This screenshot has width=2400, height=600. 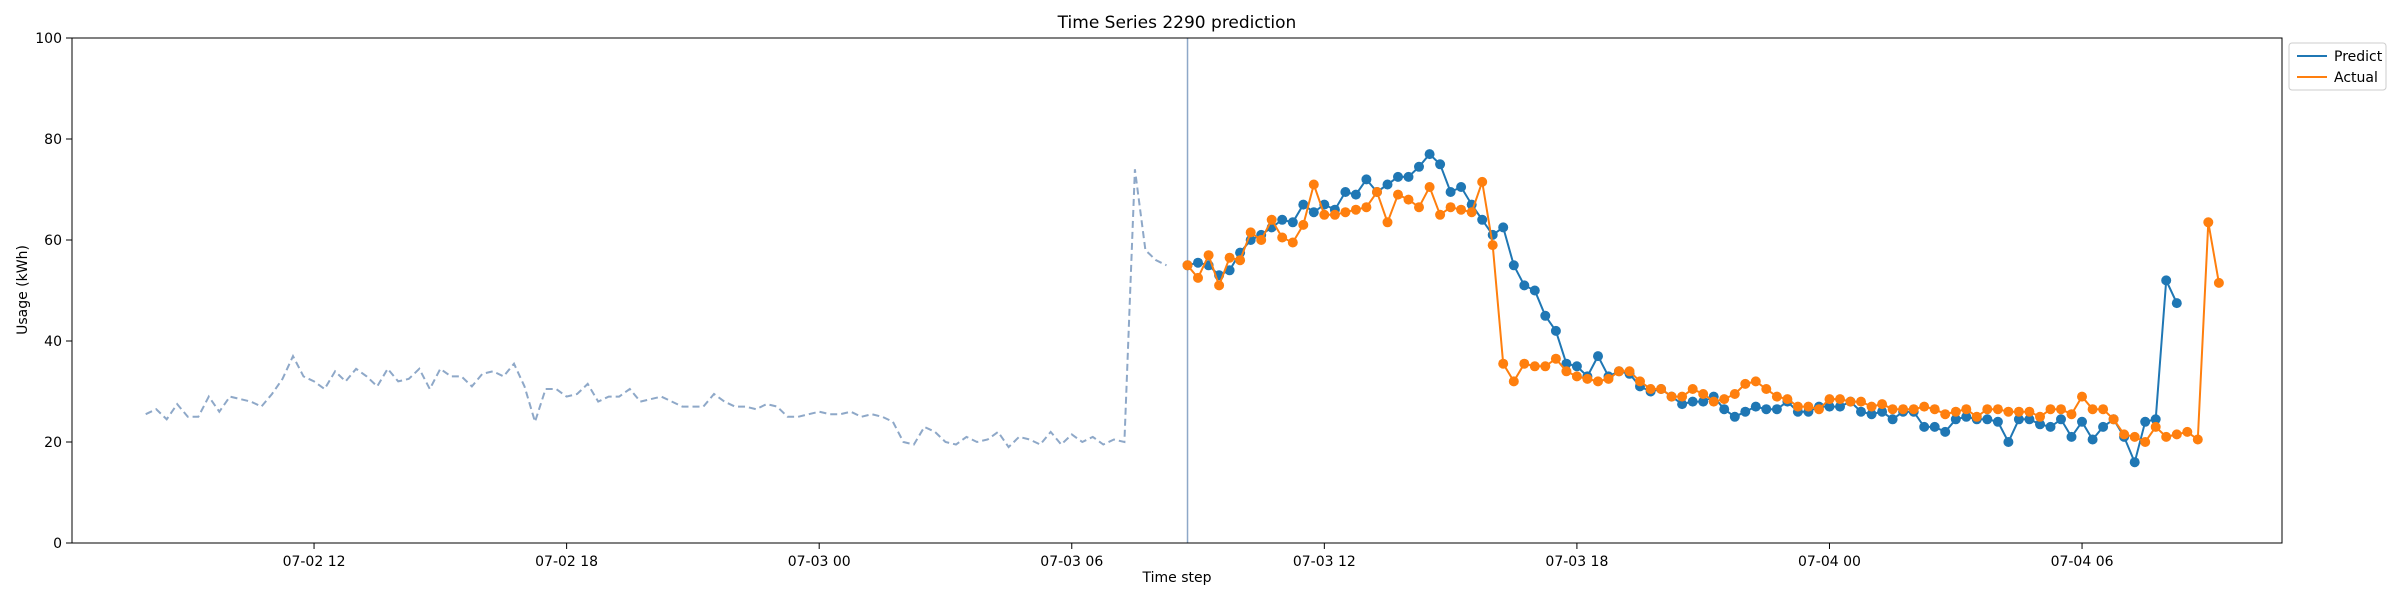 What do you see at coordinates (566, 562) in the screenshot?
I see `x-tick-label: 07-02 18` at bounding box center [566, 562].